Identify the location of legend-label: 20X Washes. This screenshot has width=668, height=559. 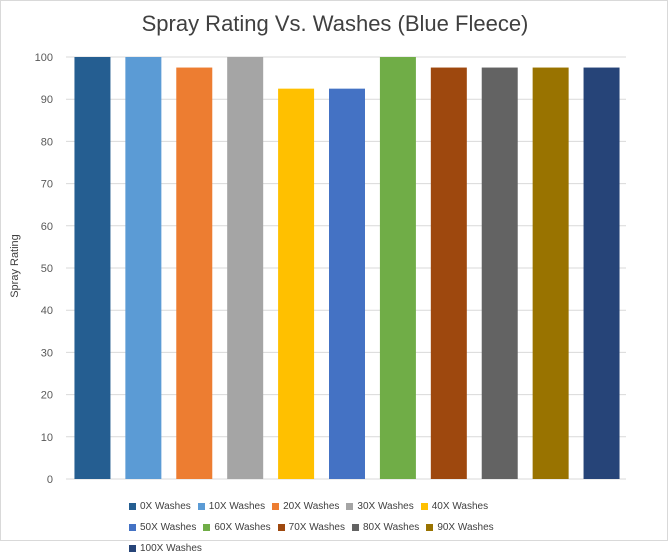
(311, 506).